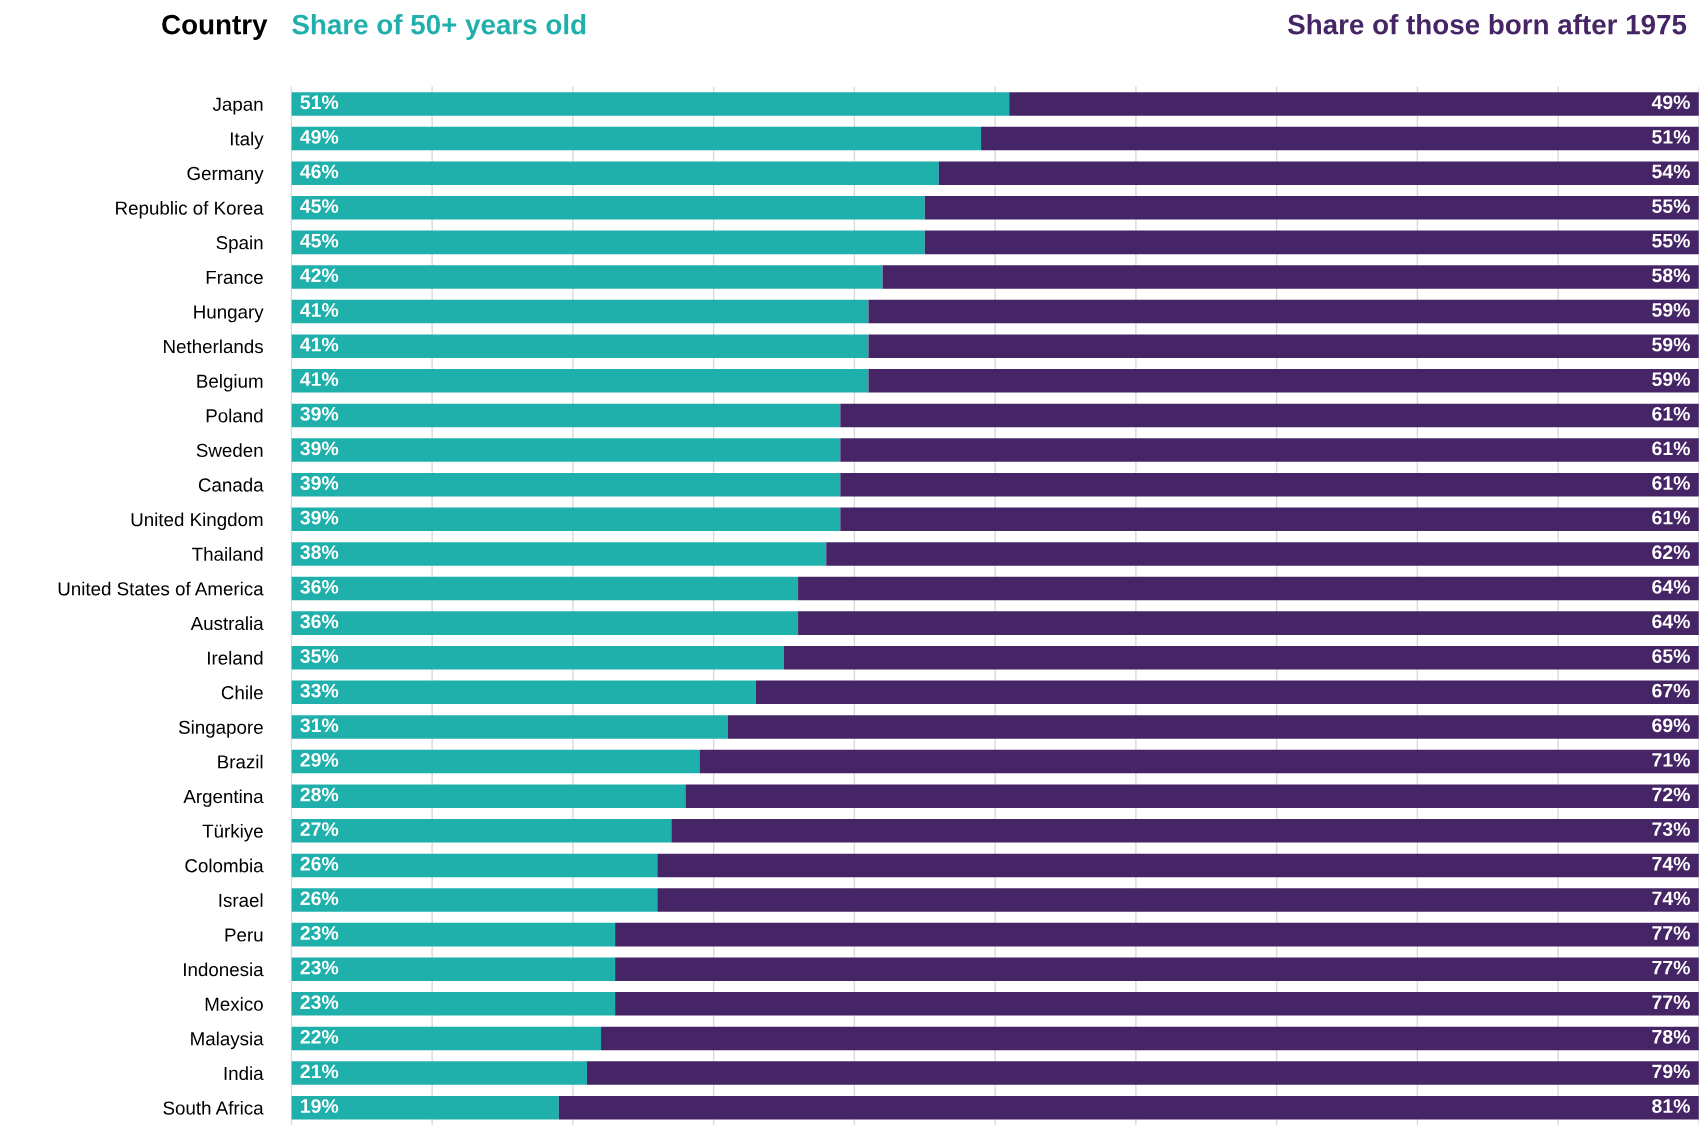 The width and height of the screenshot is (1704, 1125). I want to click on y-tick-label: Indonesia, so click(224, 969).